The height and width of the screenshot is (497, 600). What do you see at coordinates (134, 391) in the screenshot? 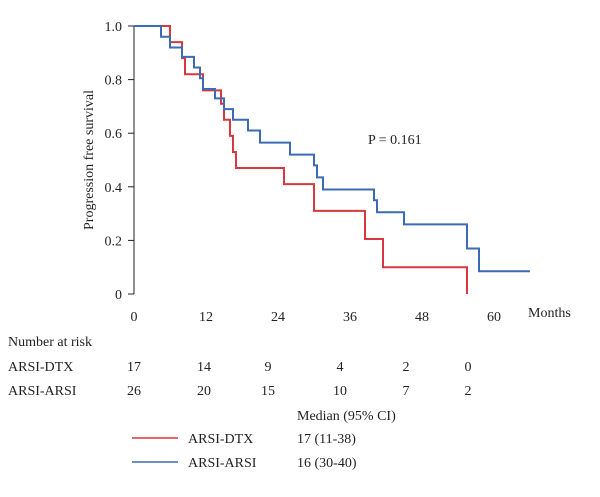
I see `risk-count: 26` at bounding box center [134, 391].